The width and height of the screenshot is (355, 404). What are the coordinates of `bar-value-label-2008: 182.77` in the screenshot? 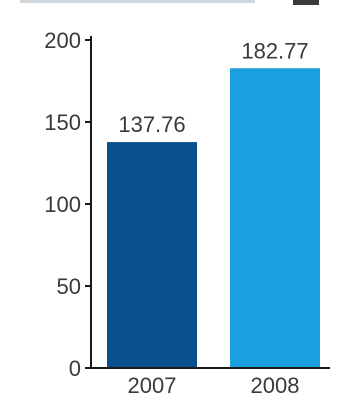 It's located at (274, 50).